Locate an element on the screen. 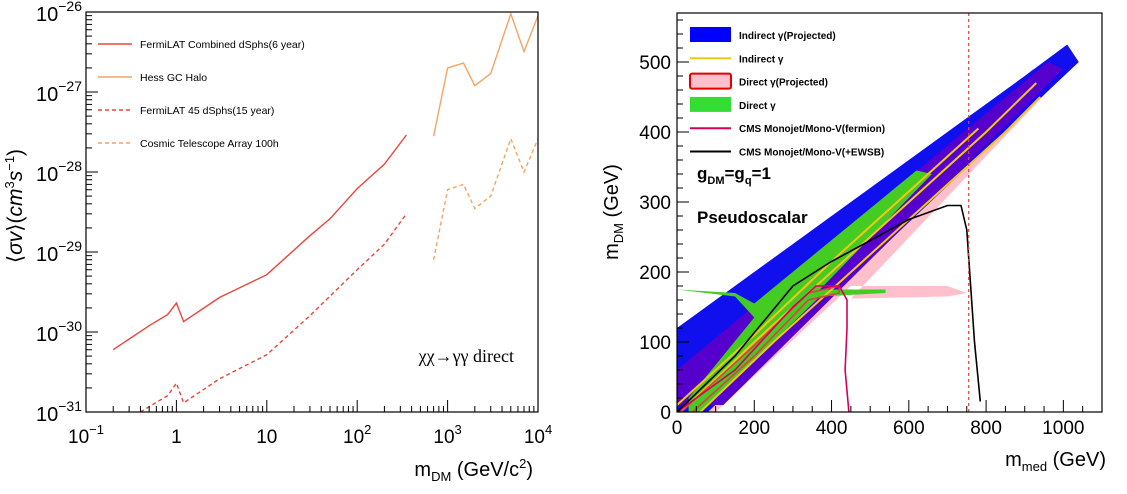 The height and width of the screenshot is (494, 1127). right-y-tick-label-0: 0 is located at coordinates (665, 413).